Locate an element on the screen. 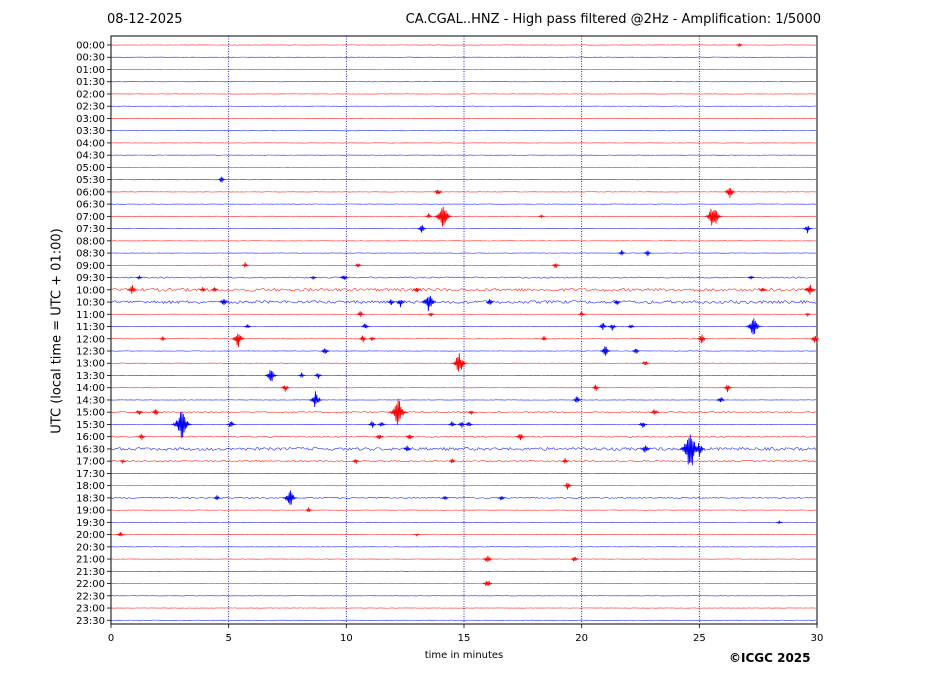 The width and height of the screenshot is (927, 696). y-tick-label: 17:30 is located at coordinates (90, 474).